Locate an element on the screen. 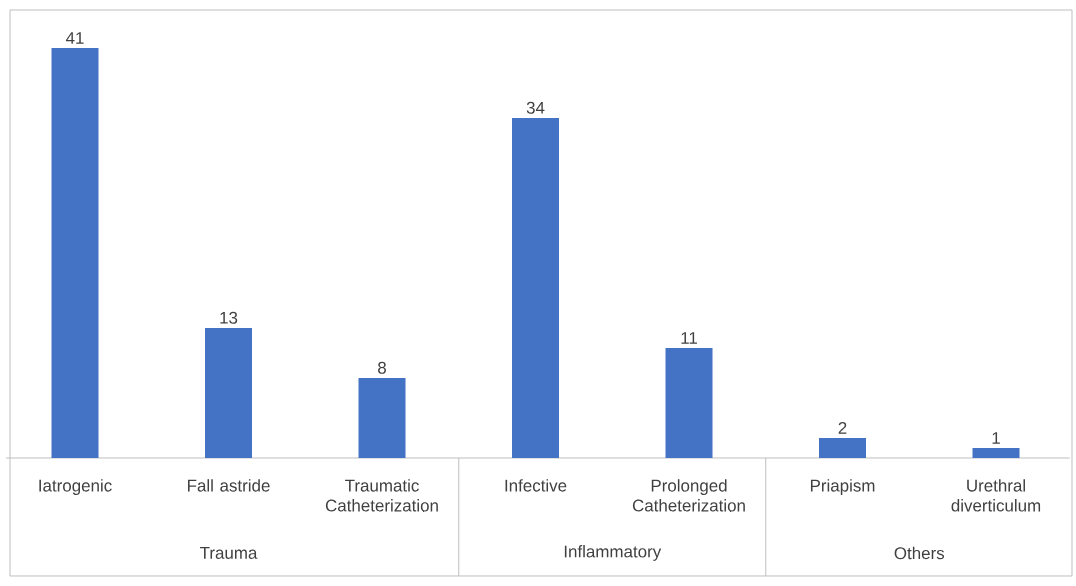  data-label: 2 is located at coordinates (842, 427).